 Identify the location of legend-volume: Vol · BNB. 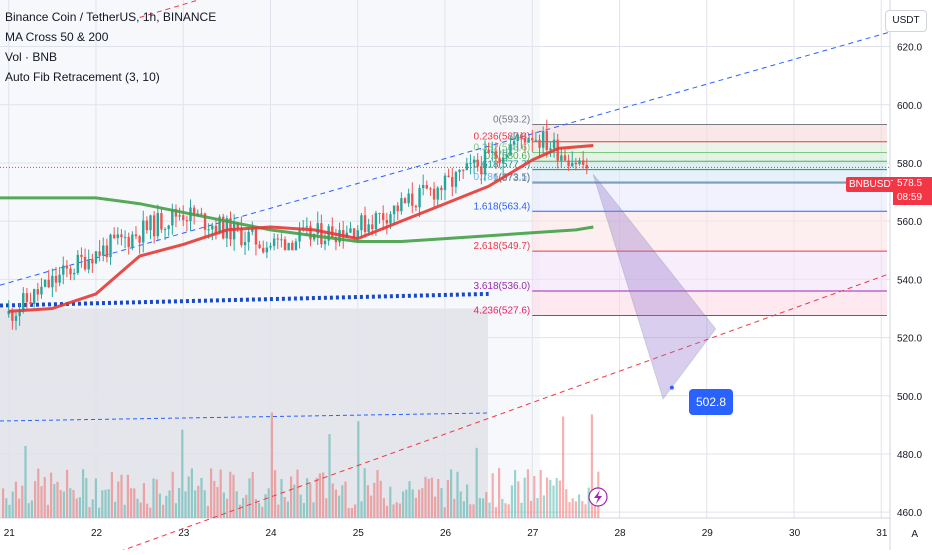
(31, 57).